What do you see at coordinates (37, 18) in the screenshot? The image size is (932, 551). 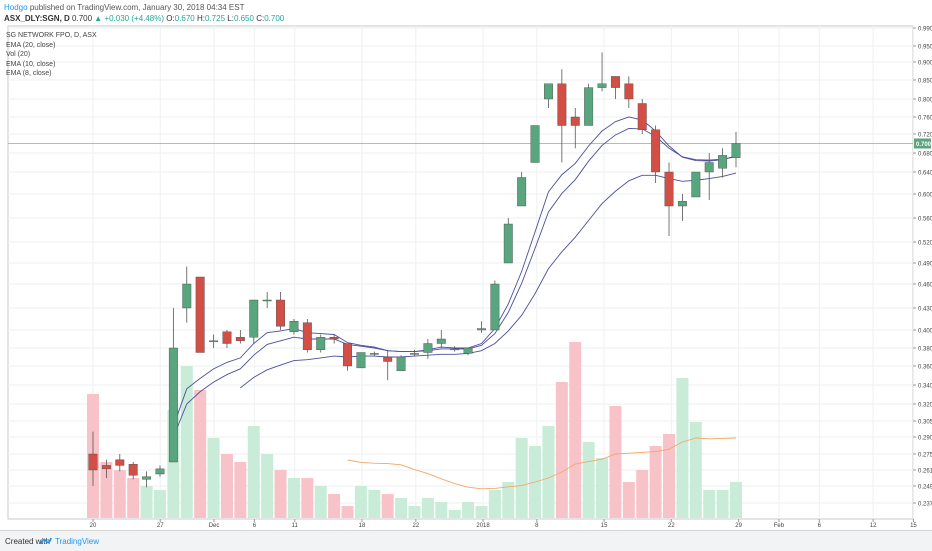 I see `symbol-name: ASX_DLY:SGN, D` at bounding box center [37, 18].